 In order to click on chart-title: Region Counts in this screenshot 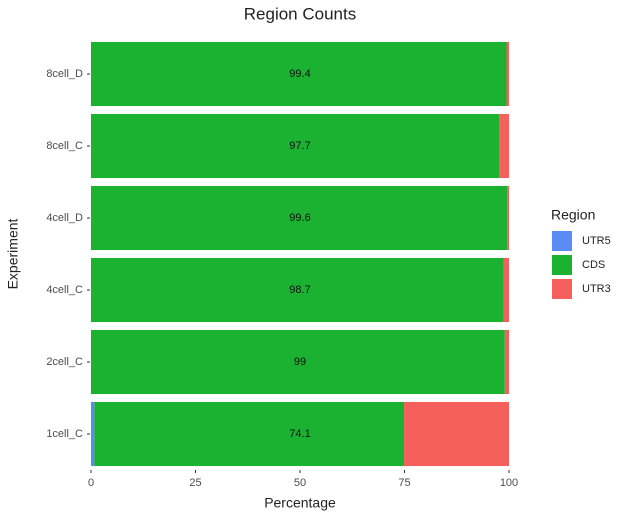, I will do `click(300, 13)`.